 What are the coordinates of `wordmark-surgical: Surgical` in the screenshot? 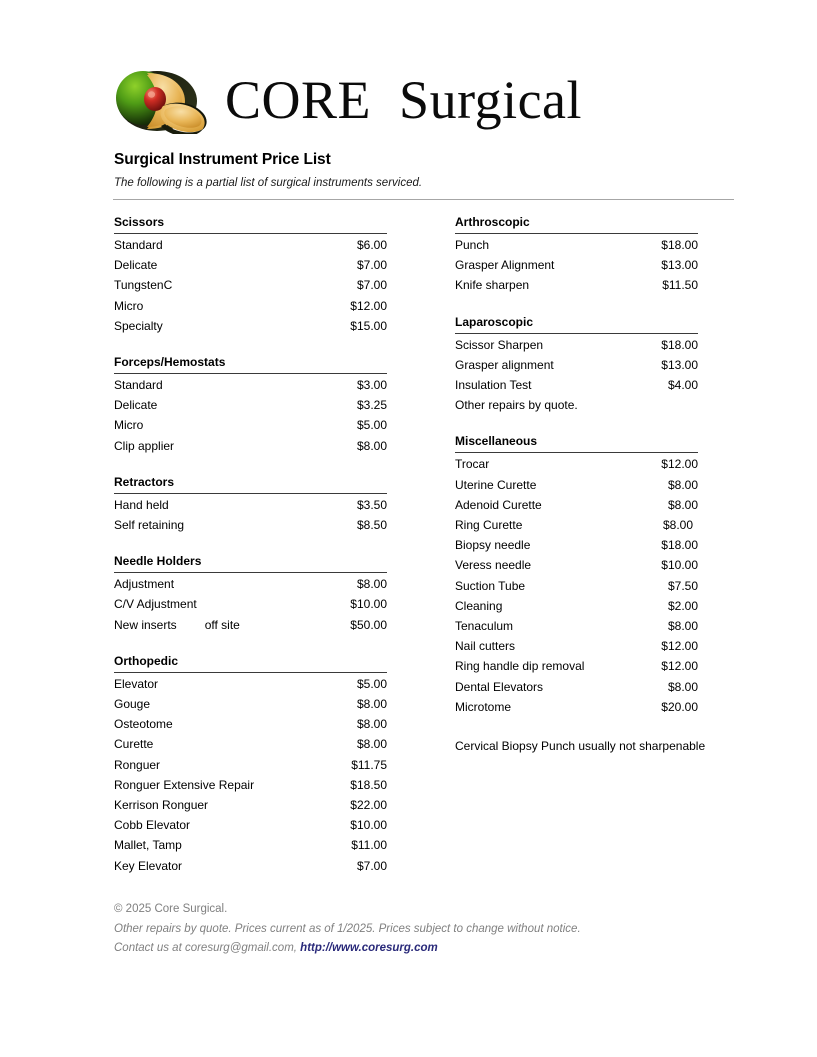 It's located at (491, 100).